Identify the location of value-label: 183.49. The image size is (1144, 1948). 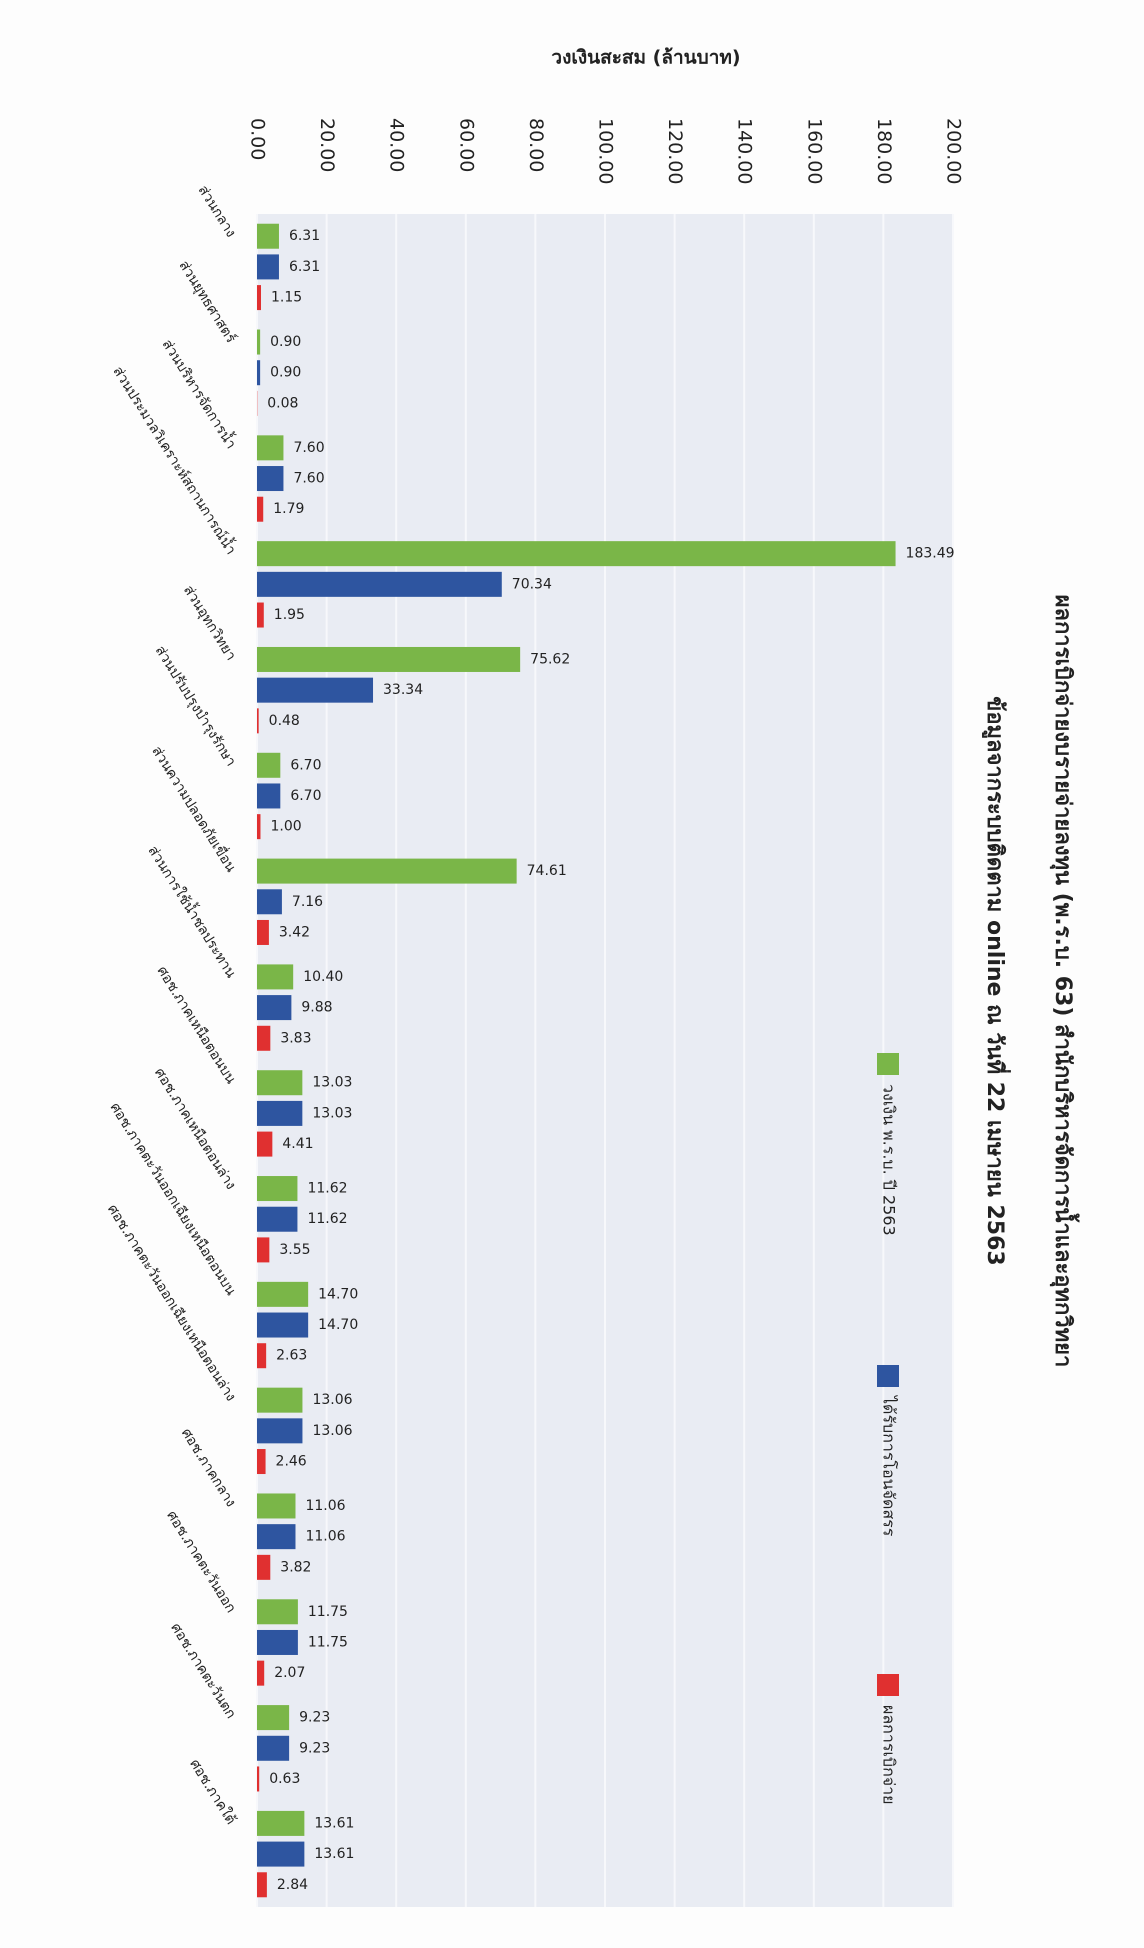
(930, 554).